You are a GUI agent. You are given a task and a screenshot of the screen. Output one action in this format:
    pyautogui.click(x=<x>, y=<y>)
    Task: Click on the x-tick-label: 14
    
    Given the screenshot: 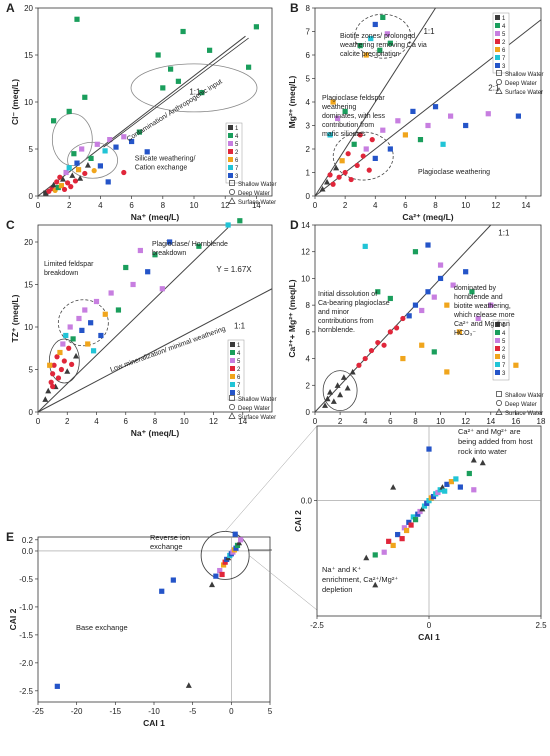 What is the action you would take?
    pyautogui.click(x=490, y=421)
    